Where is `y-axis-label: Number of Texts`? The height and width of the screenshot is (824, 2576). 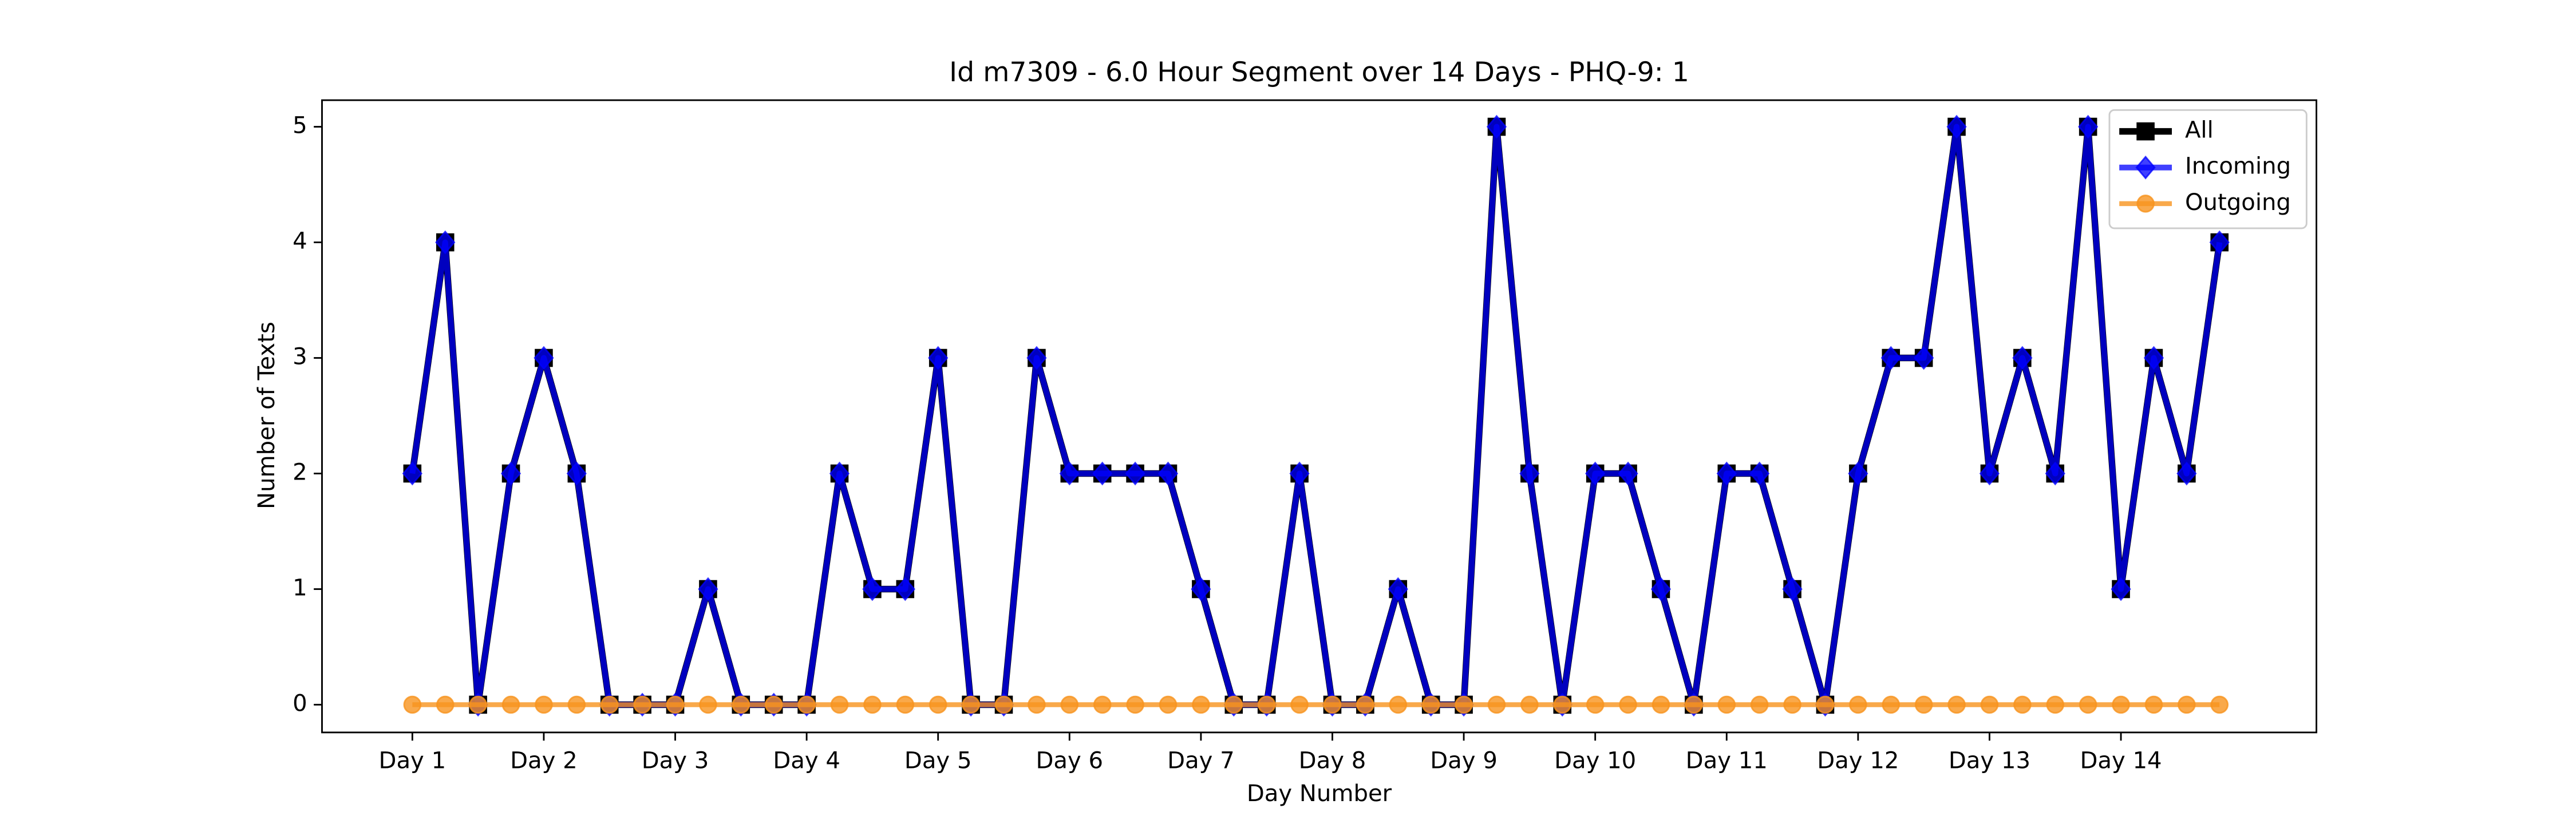
y-axis-label: Number of Texts is located at coordinates (267, 415).